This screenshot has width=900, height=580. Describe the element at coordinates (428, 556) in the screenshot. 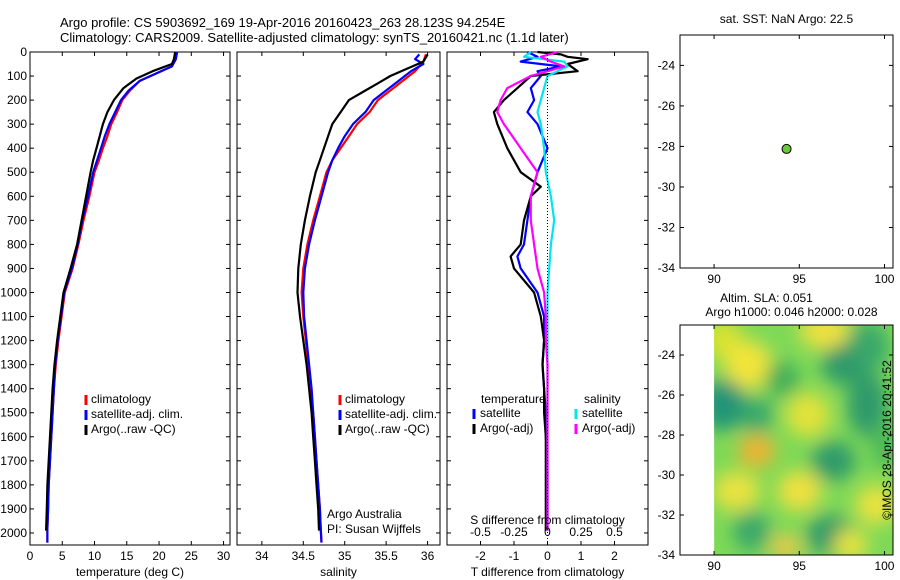

I see `x-tick-label: 36` at that location.